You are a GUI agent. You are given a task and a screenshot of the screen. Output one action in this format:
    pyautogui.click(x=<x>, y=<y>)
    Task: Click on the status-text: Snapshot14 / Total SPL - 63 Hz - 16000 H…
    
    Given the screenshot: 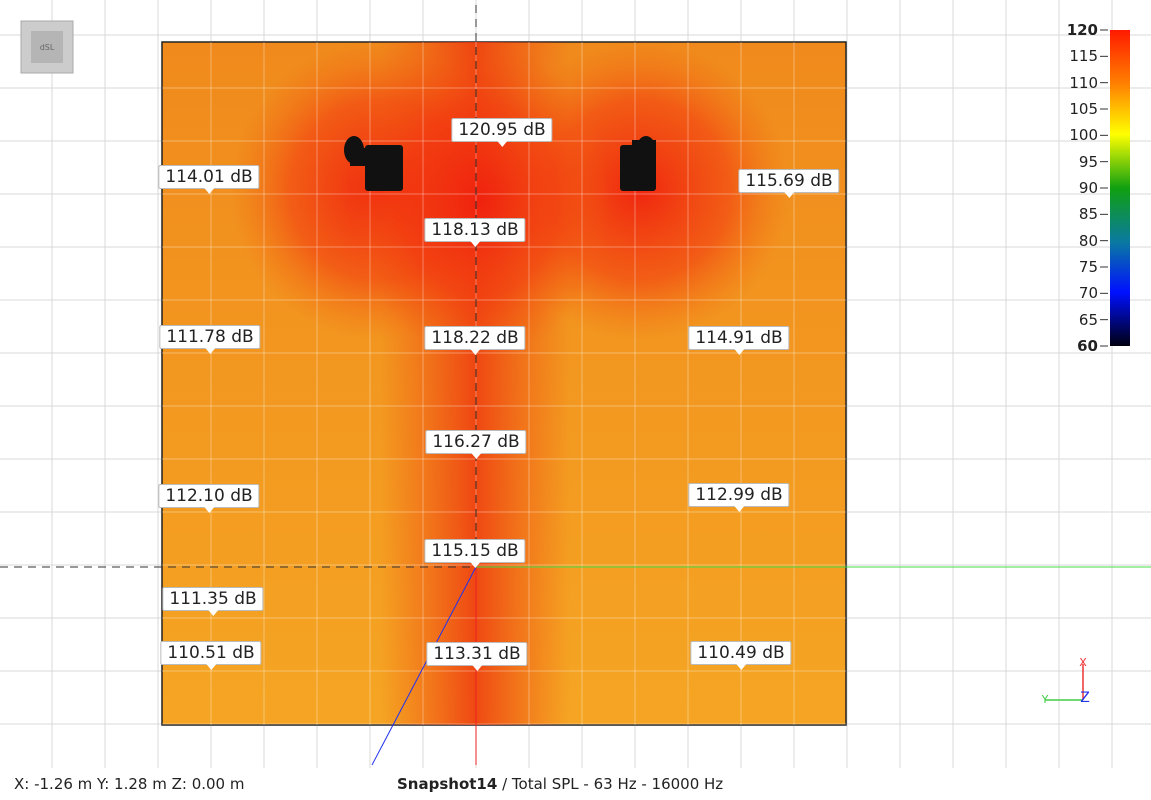 What is the action you would take?
    pyautogui.click(x=560, y=784)
    